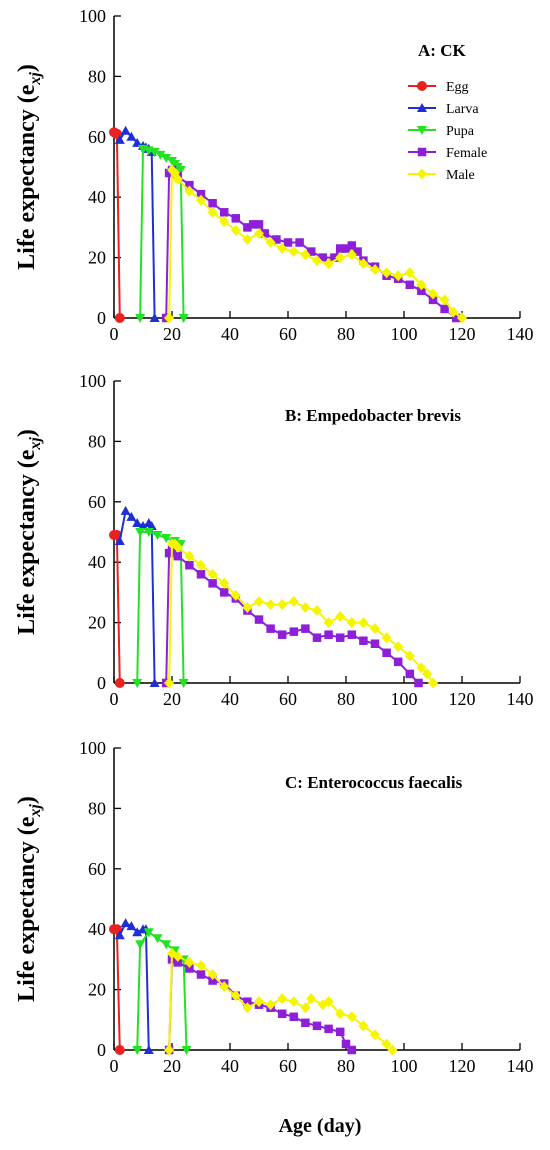 The image size is (550, 1150). What do you see at coordinates (438, 87) in the screenshot?
I see `legend-item-egg: Egg` at bounding box center [438, 87].